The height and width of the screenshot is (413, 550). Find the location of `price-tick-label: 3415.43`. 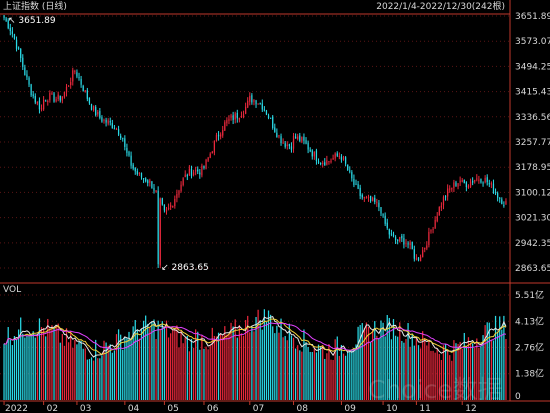

price-tick-label: 3415.43 is located at coordinates (532, 93).